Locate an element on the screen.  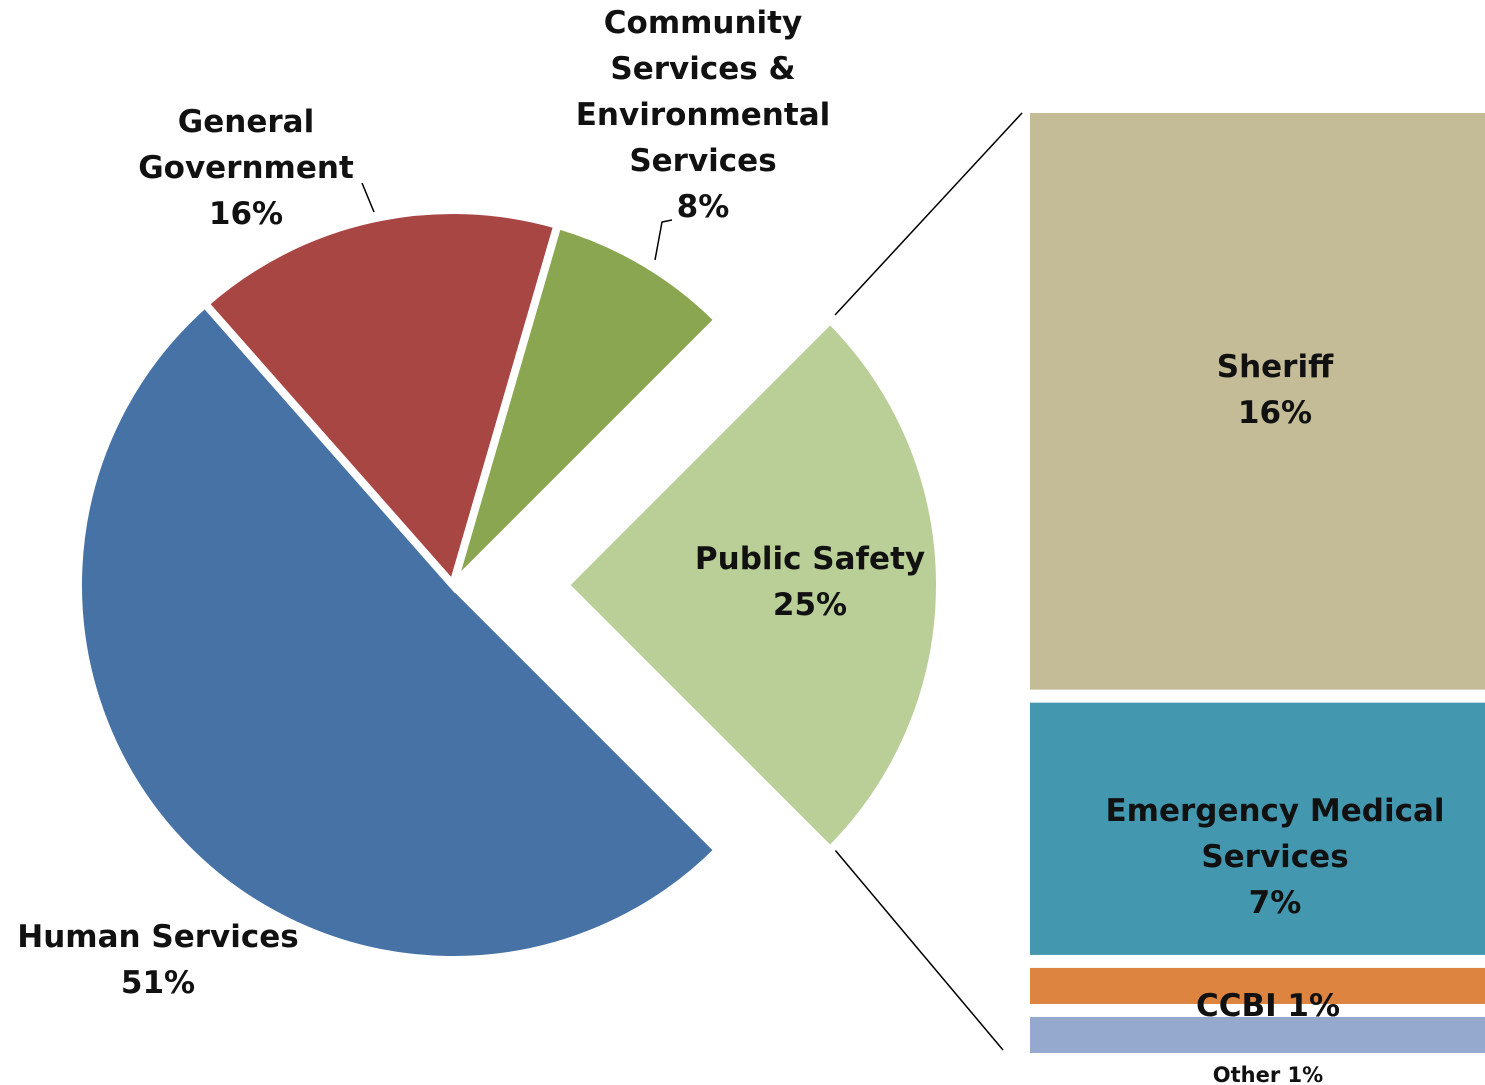
data-label: CCBI 1% is located at coordinates (1268, 1006).